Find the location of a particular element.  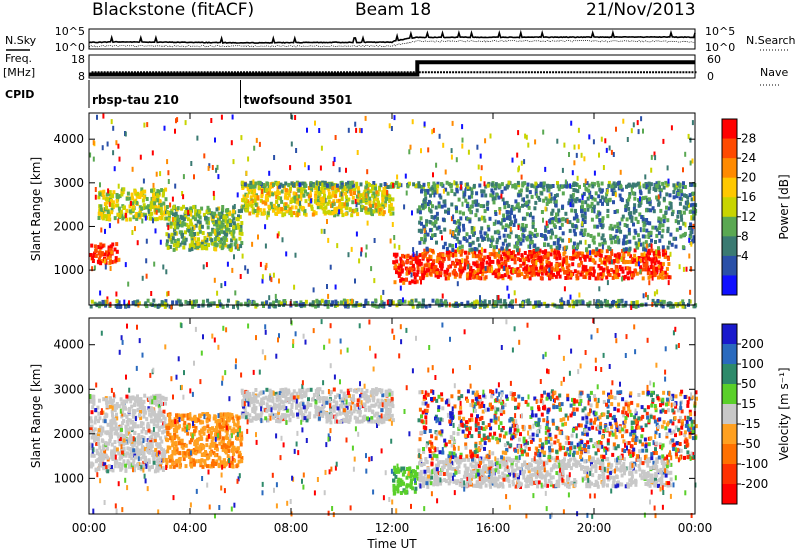

chart-title: Blackstone (fitACF) is located at coordinates (173, 10).